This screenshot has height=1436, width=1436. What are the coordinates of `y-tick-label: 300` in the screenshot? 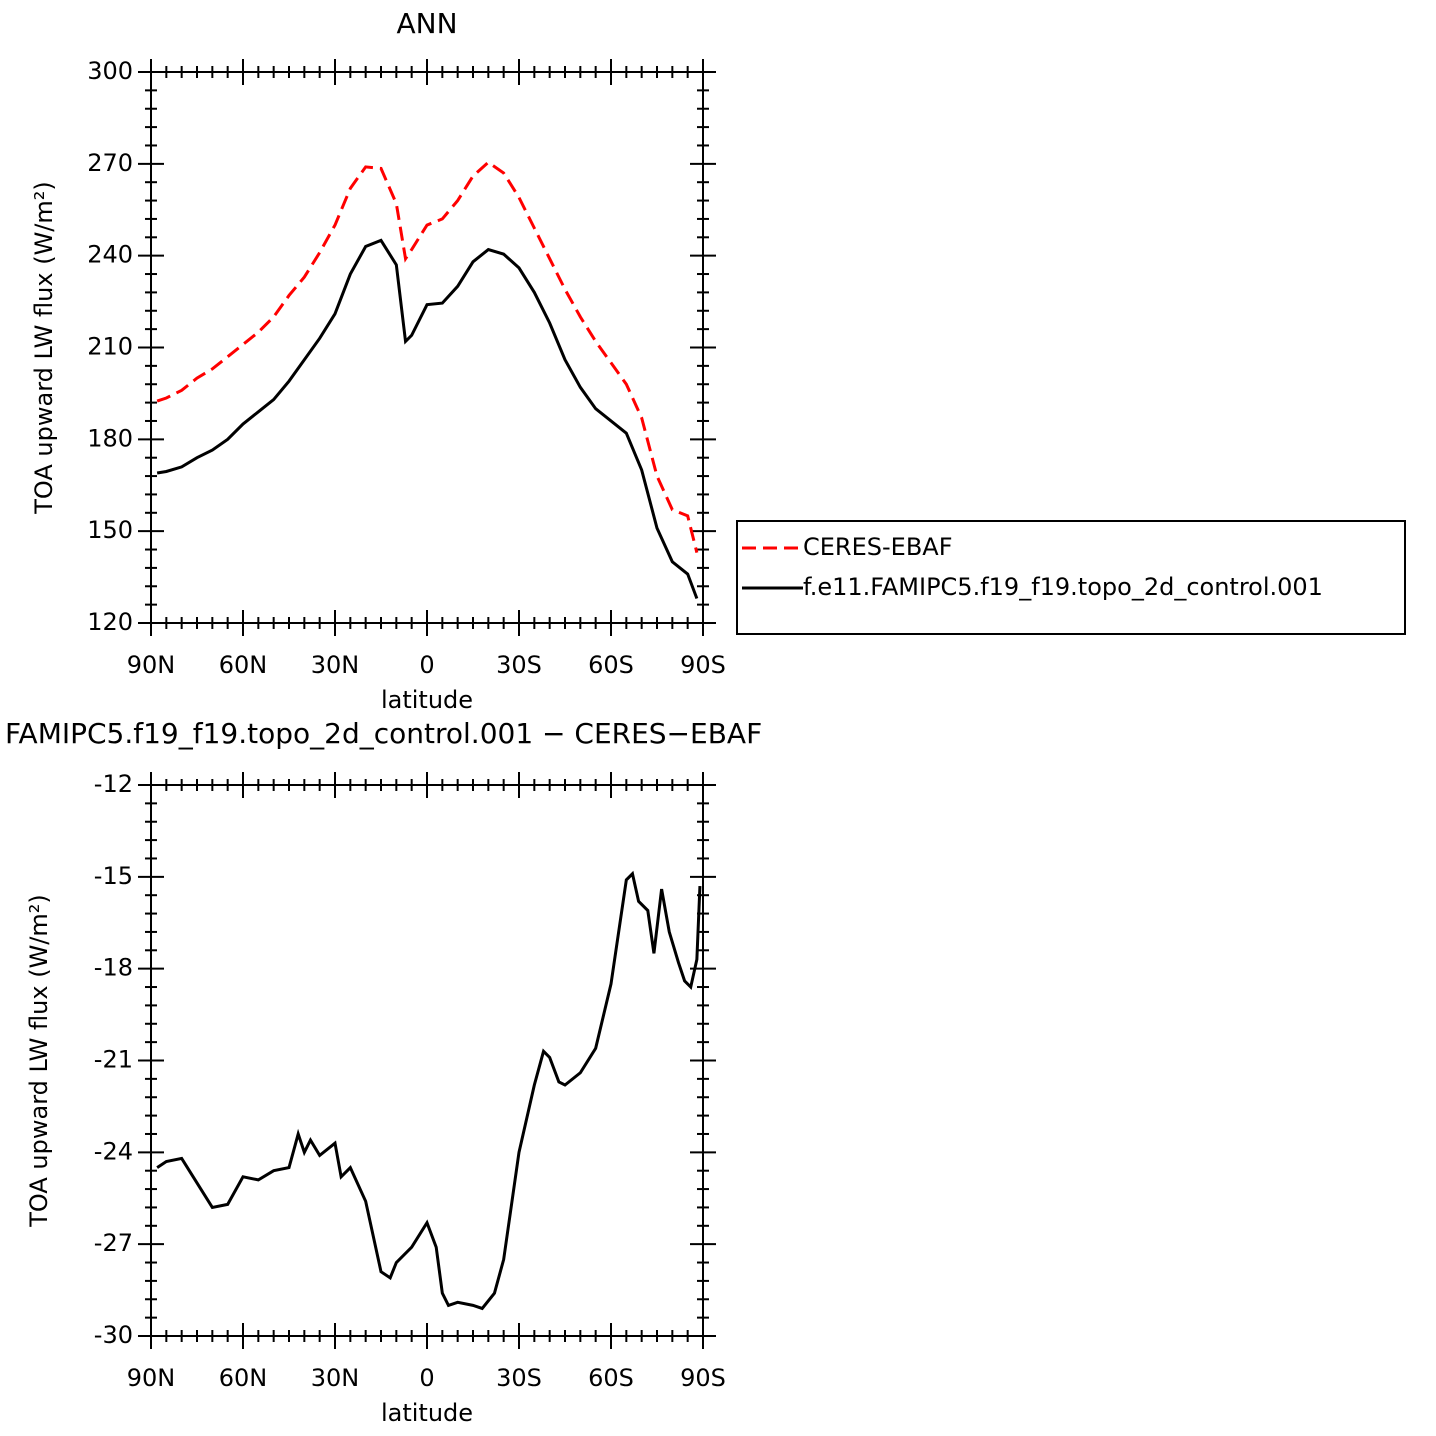 It's located at (110, 71).